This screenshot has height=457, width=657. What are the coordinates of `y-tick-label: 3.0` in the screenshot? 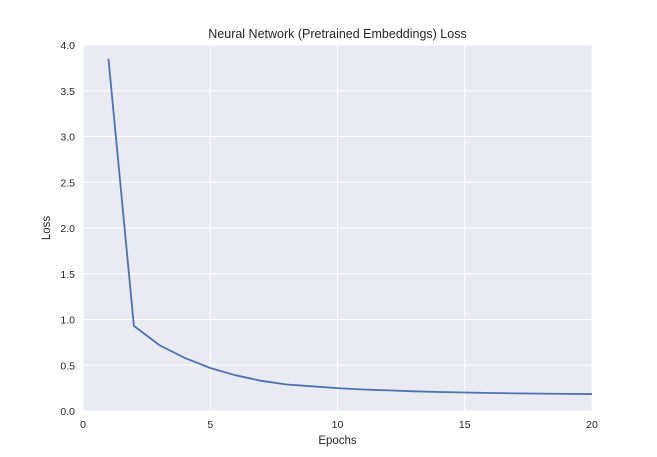 It's located at (67, 138).